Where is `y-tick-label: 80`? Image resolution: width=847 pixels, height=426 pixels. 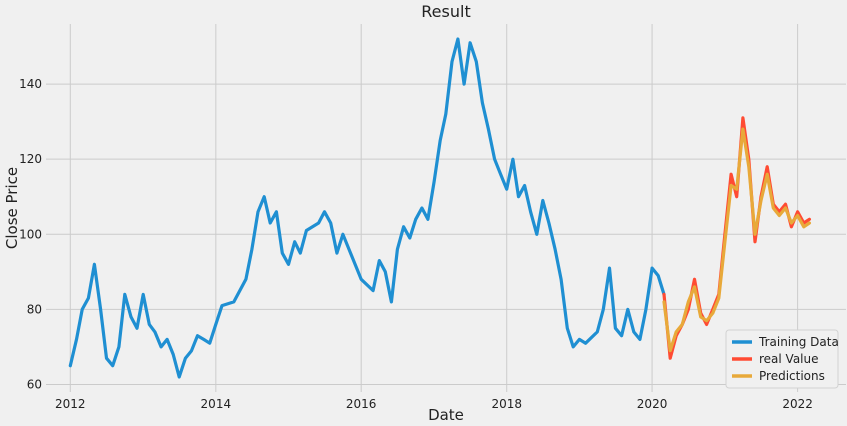 y-tick-label: 80 is located at coordinates (34, 309).